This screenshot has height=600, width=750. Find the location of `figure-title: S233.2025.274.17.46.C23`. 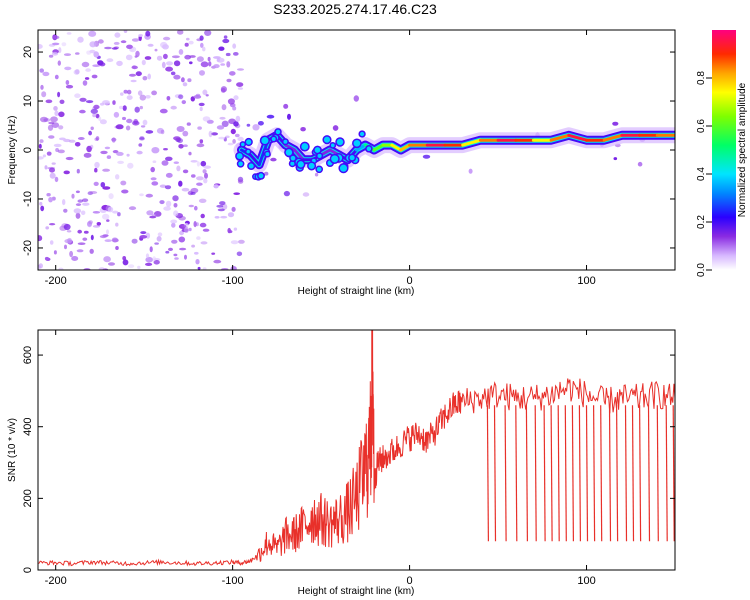

figure-title: S233.2025.274.17.46.C23 is located at coordinates (355, 9).